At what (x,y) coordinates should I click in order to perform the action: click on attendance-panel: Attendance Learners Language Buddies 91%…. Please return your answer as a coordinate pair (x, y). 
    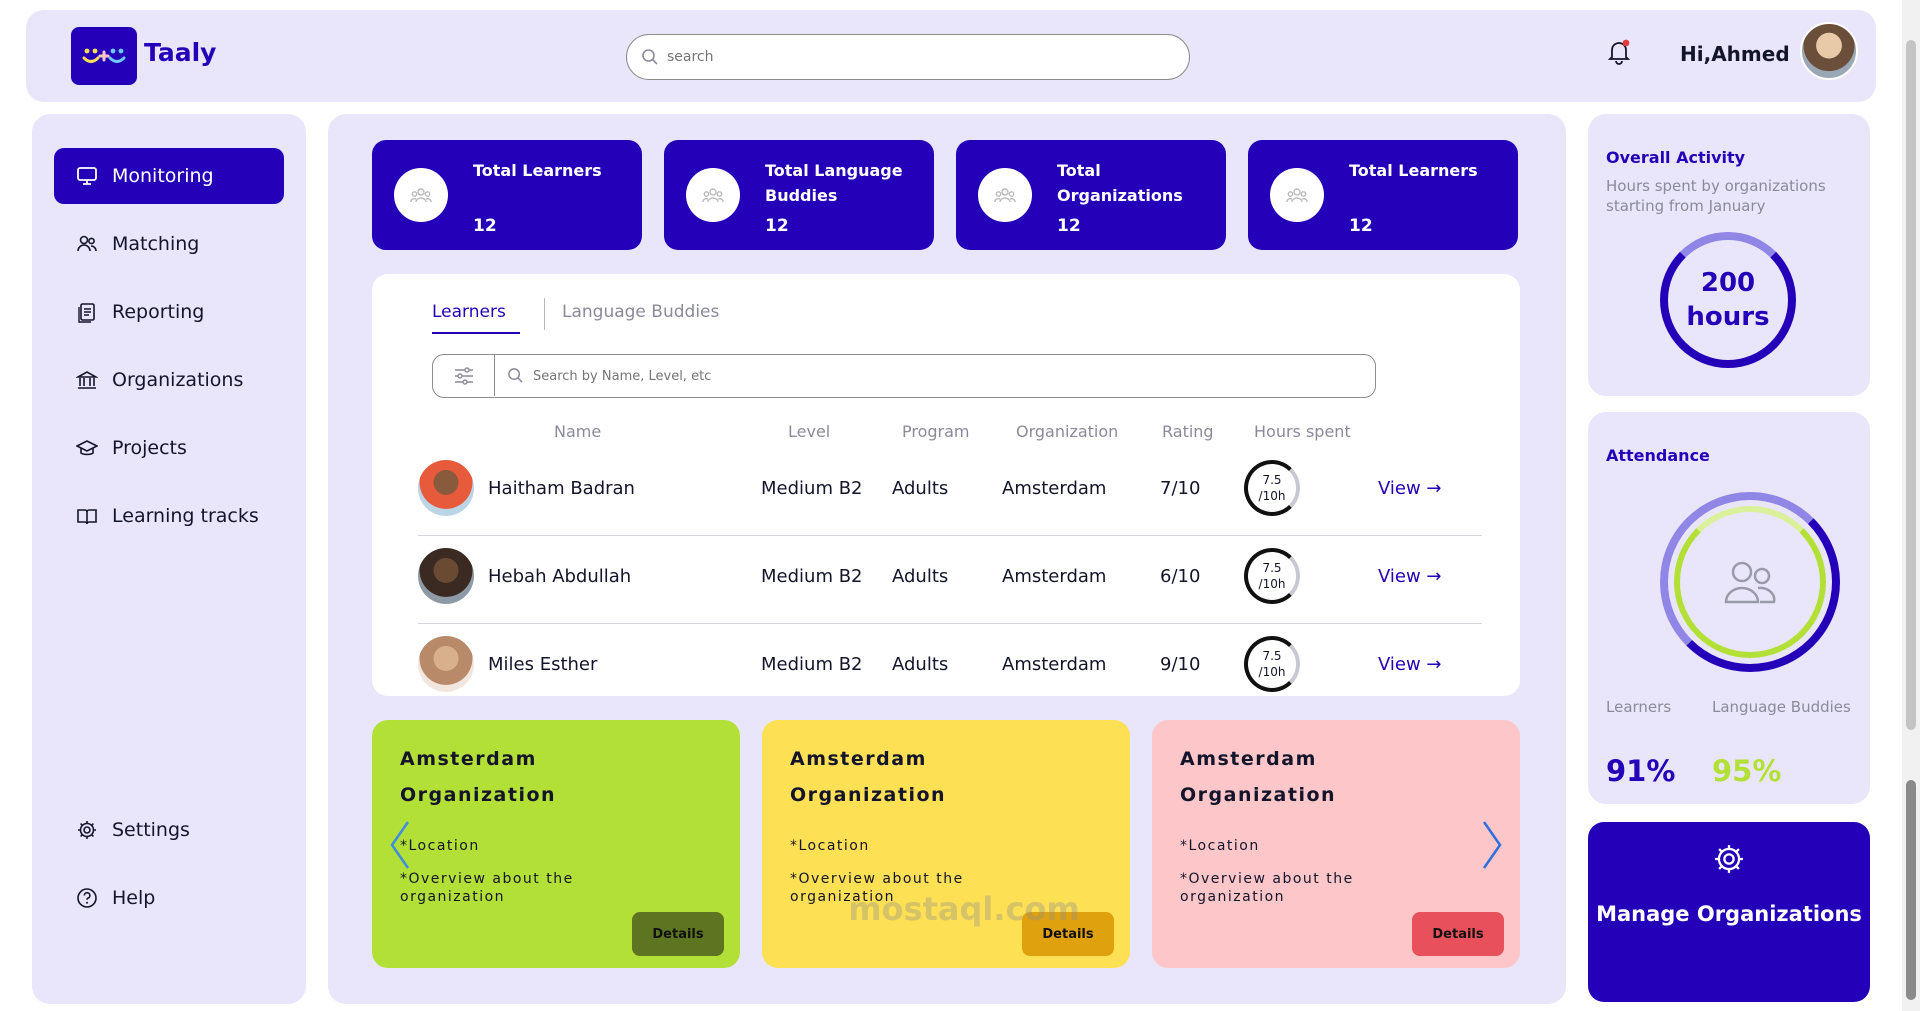
    Looking at the image, I should click on (1729, 608).